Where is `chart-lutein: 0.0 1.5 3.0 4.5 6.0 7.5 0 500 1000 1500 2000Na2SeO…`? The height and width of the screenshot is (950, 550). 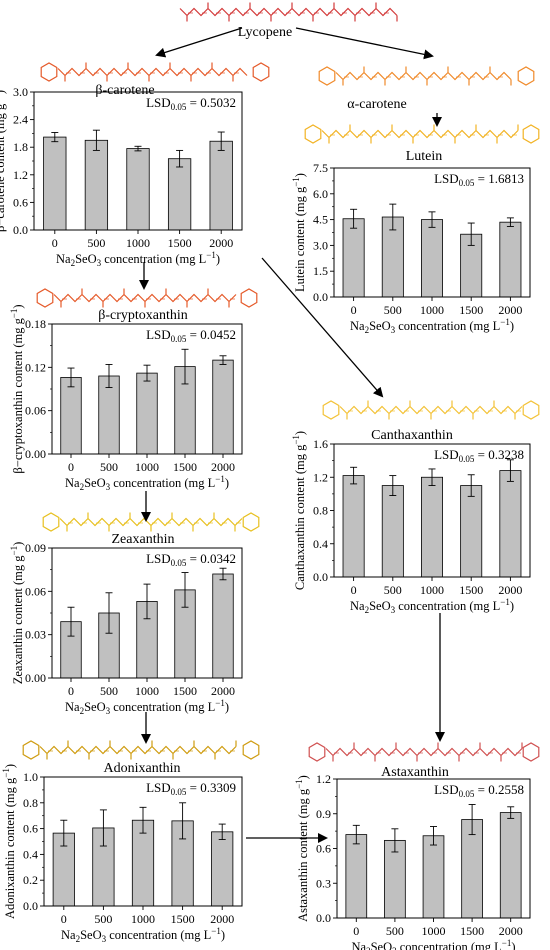 chart-lutein: 0.0 1.5 3.0 4.5 6.0 7.5 0 500 1000 1500 2000Na2SeO… is located at coordinates (411, 248).